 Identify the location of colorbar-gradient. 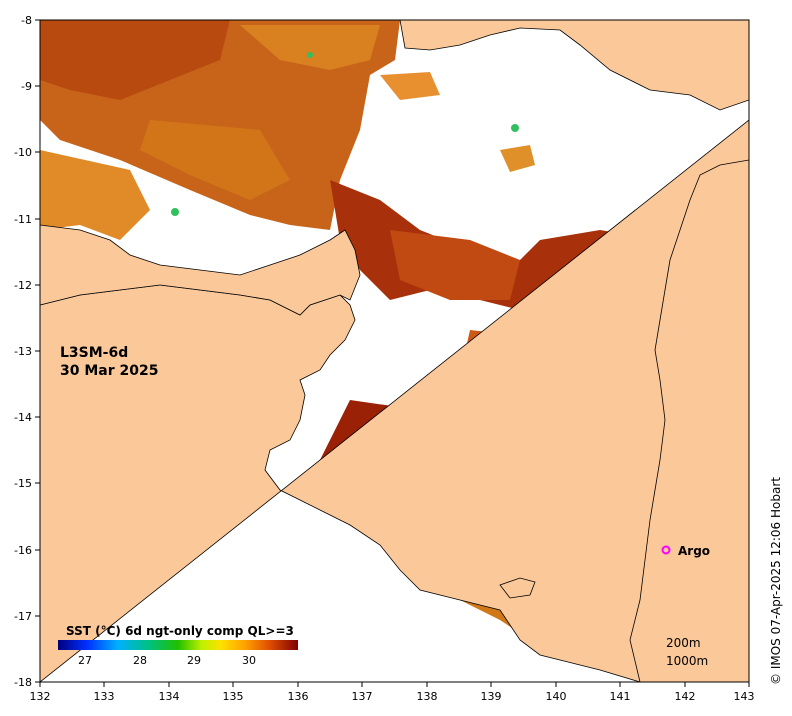
(178, 645).